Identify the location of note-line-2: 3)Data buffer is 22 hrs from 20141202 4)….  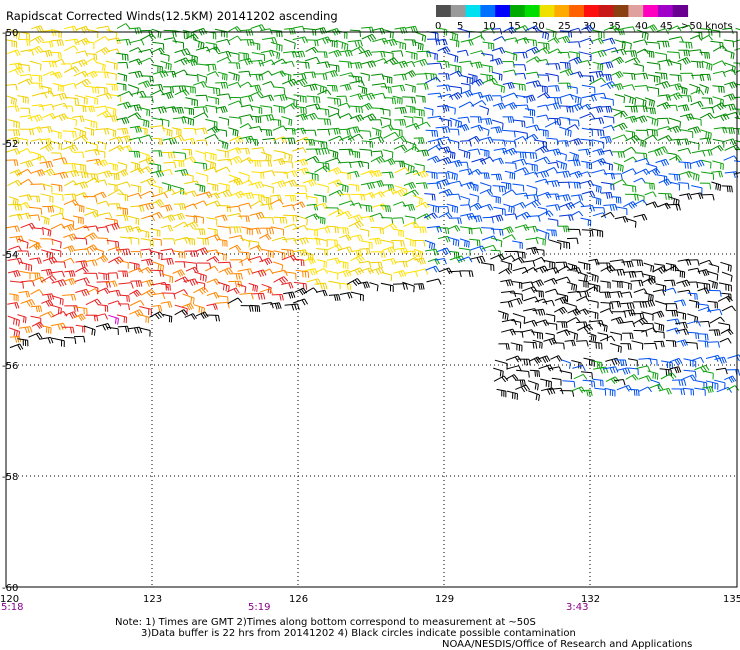
(358, 633).